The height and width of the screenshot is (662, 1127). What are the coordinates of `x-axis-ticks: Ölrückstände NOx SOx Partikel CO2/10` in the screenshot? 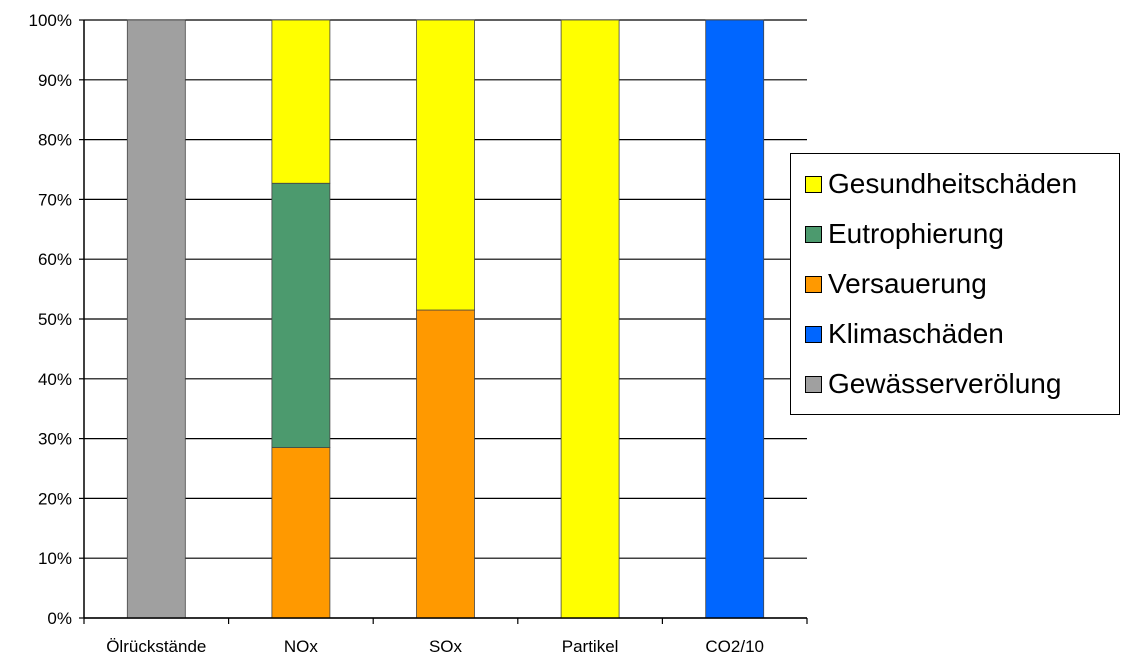 It's located at (445, 637).